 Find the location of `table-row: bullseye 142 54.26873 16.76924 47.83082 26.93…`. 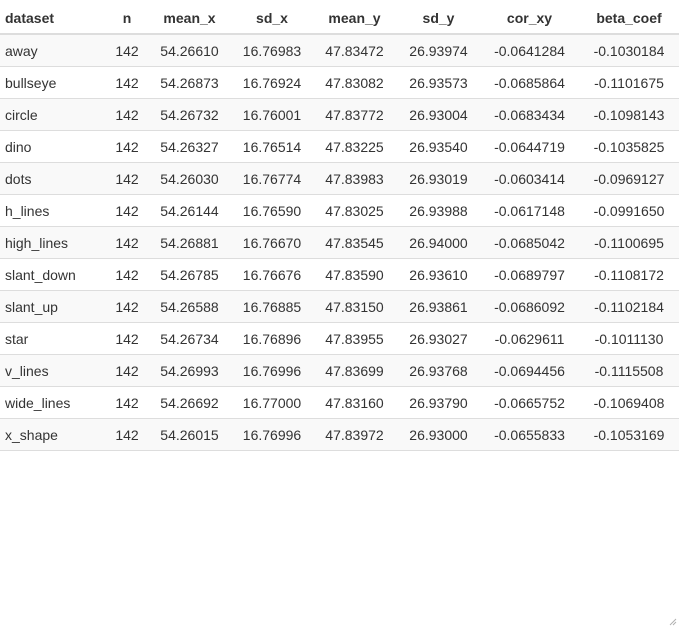

table-row: bullseye 142 54.26873 16.76924 47.83082 26.93… is located at coordinates (339, 82).